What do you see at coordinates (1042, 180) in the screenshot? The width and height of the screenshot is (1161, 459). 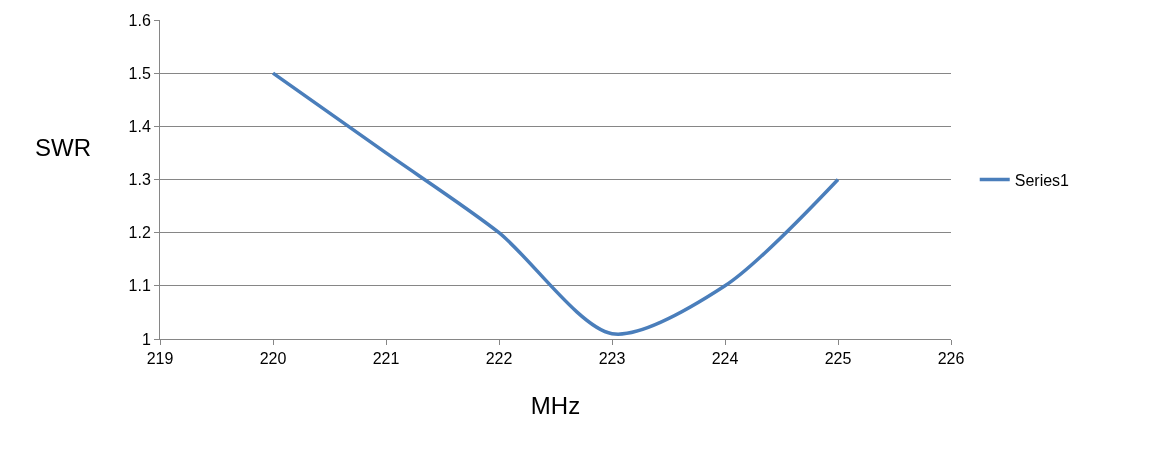 I see `legend-label: Series1` at bounding box center [1042, 180].